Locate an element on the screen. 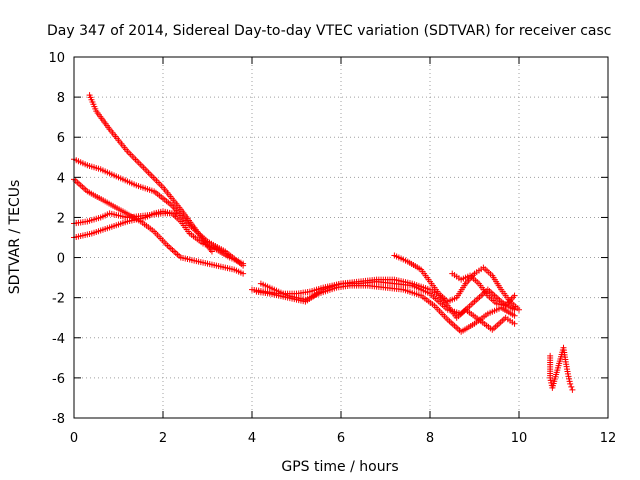 This screenshot has height=480, width=640. y-tick-label: 10 is located at coordinates (56, 58).